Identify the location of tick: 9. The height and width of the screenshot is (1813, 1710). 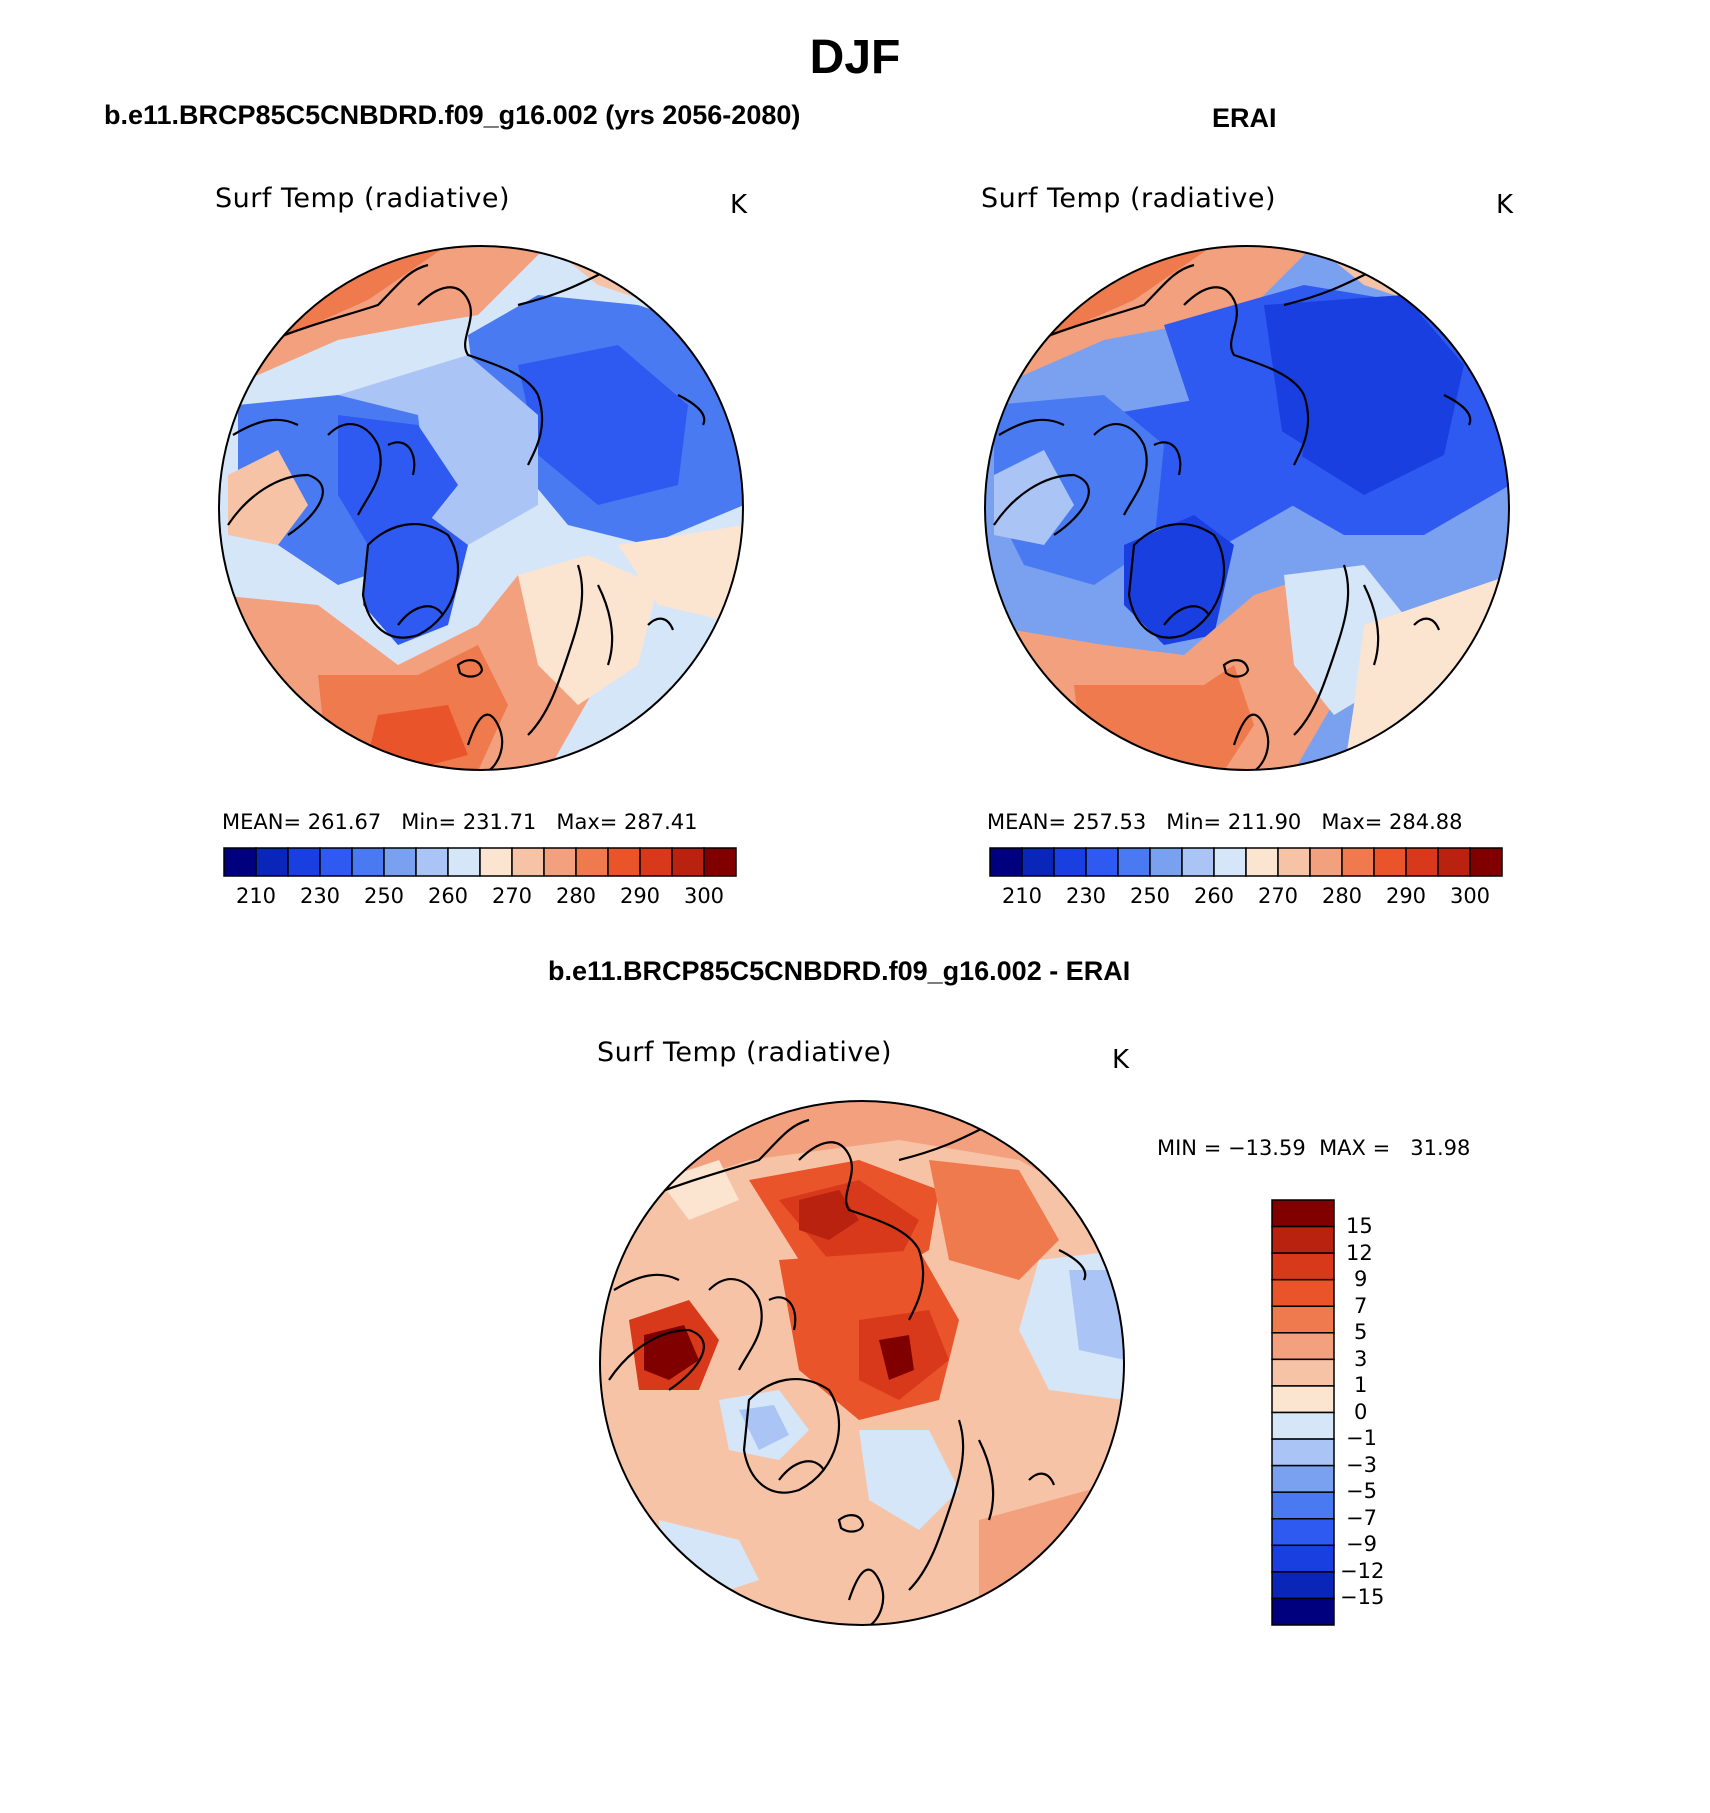
(1361, 1279).